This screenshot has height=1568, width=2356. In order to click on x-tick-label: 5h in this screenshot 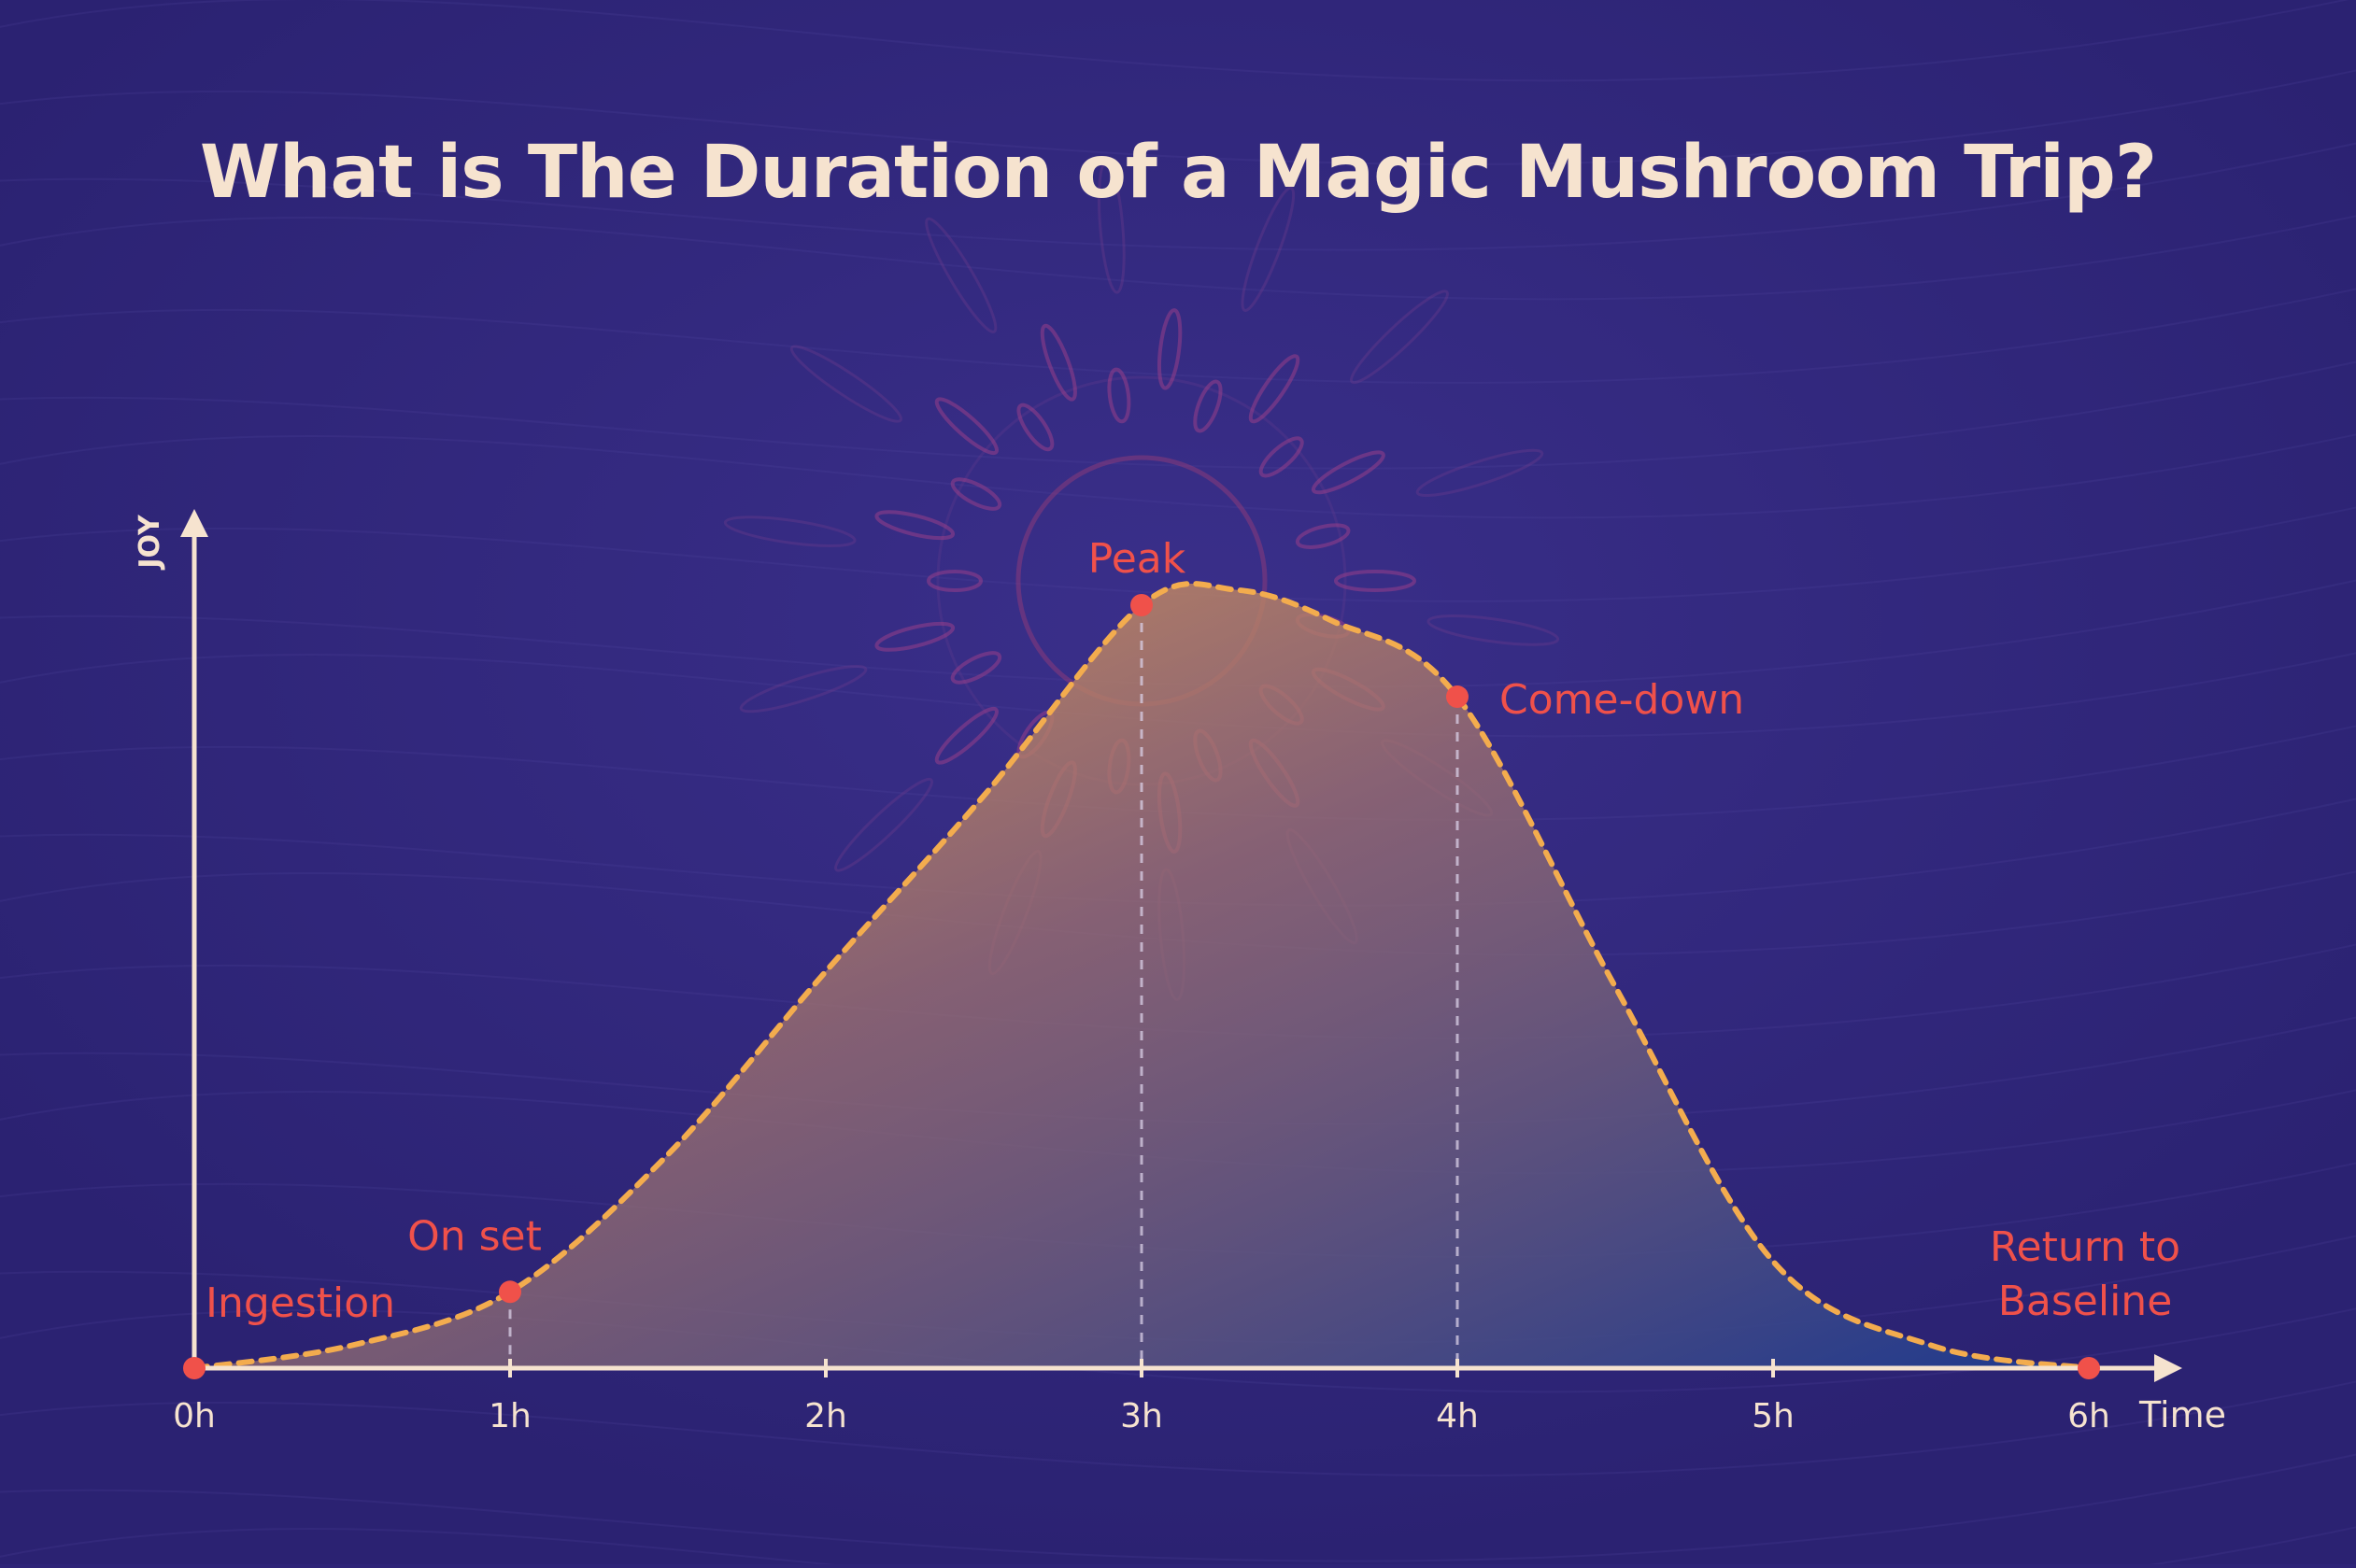, I will do `click(1774, 1416)`.